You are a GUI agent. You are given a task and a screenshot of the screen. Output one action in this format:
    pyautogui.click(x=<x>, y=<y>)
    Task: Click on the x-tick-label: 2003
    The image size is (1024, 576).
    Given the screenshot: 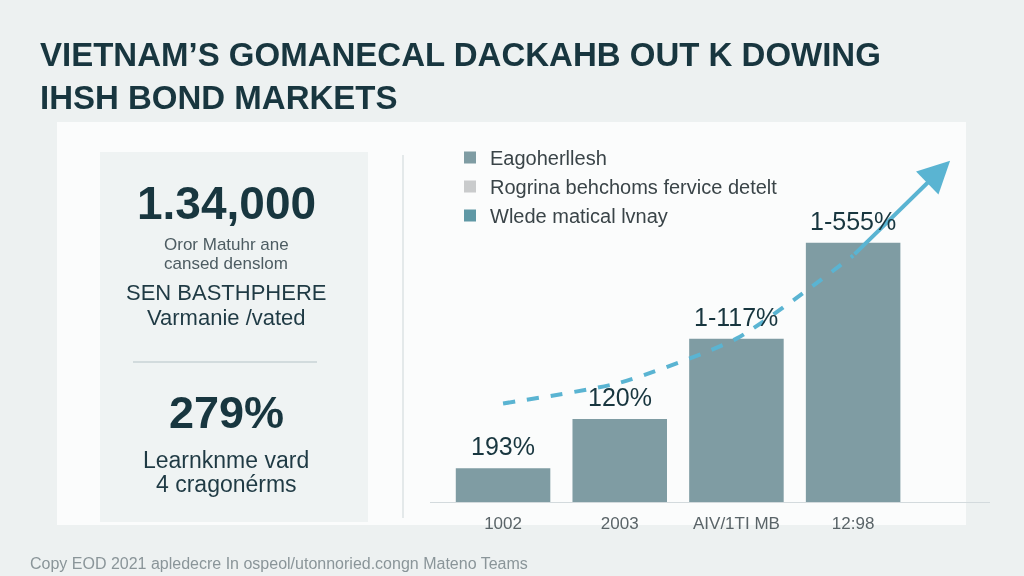 What is the action you would take?
    pyautogui.click(x=619, y=524)
    